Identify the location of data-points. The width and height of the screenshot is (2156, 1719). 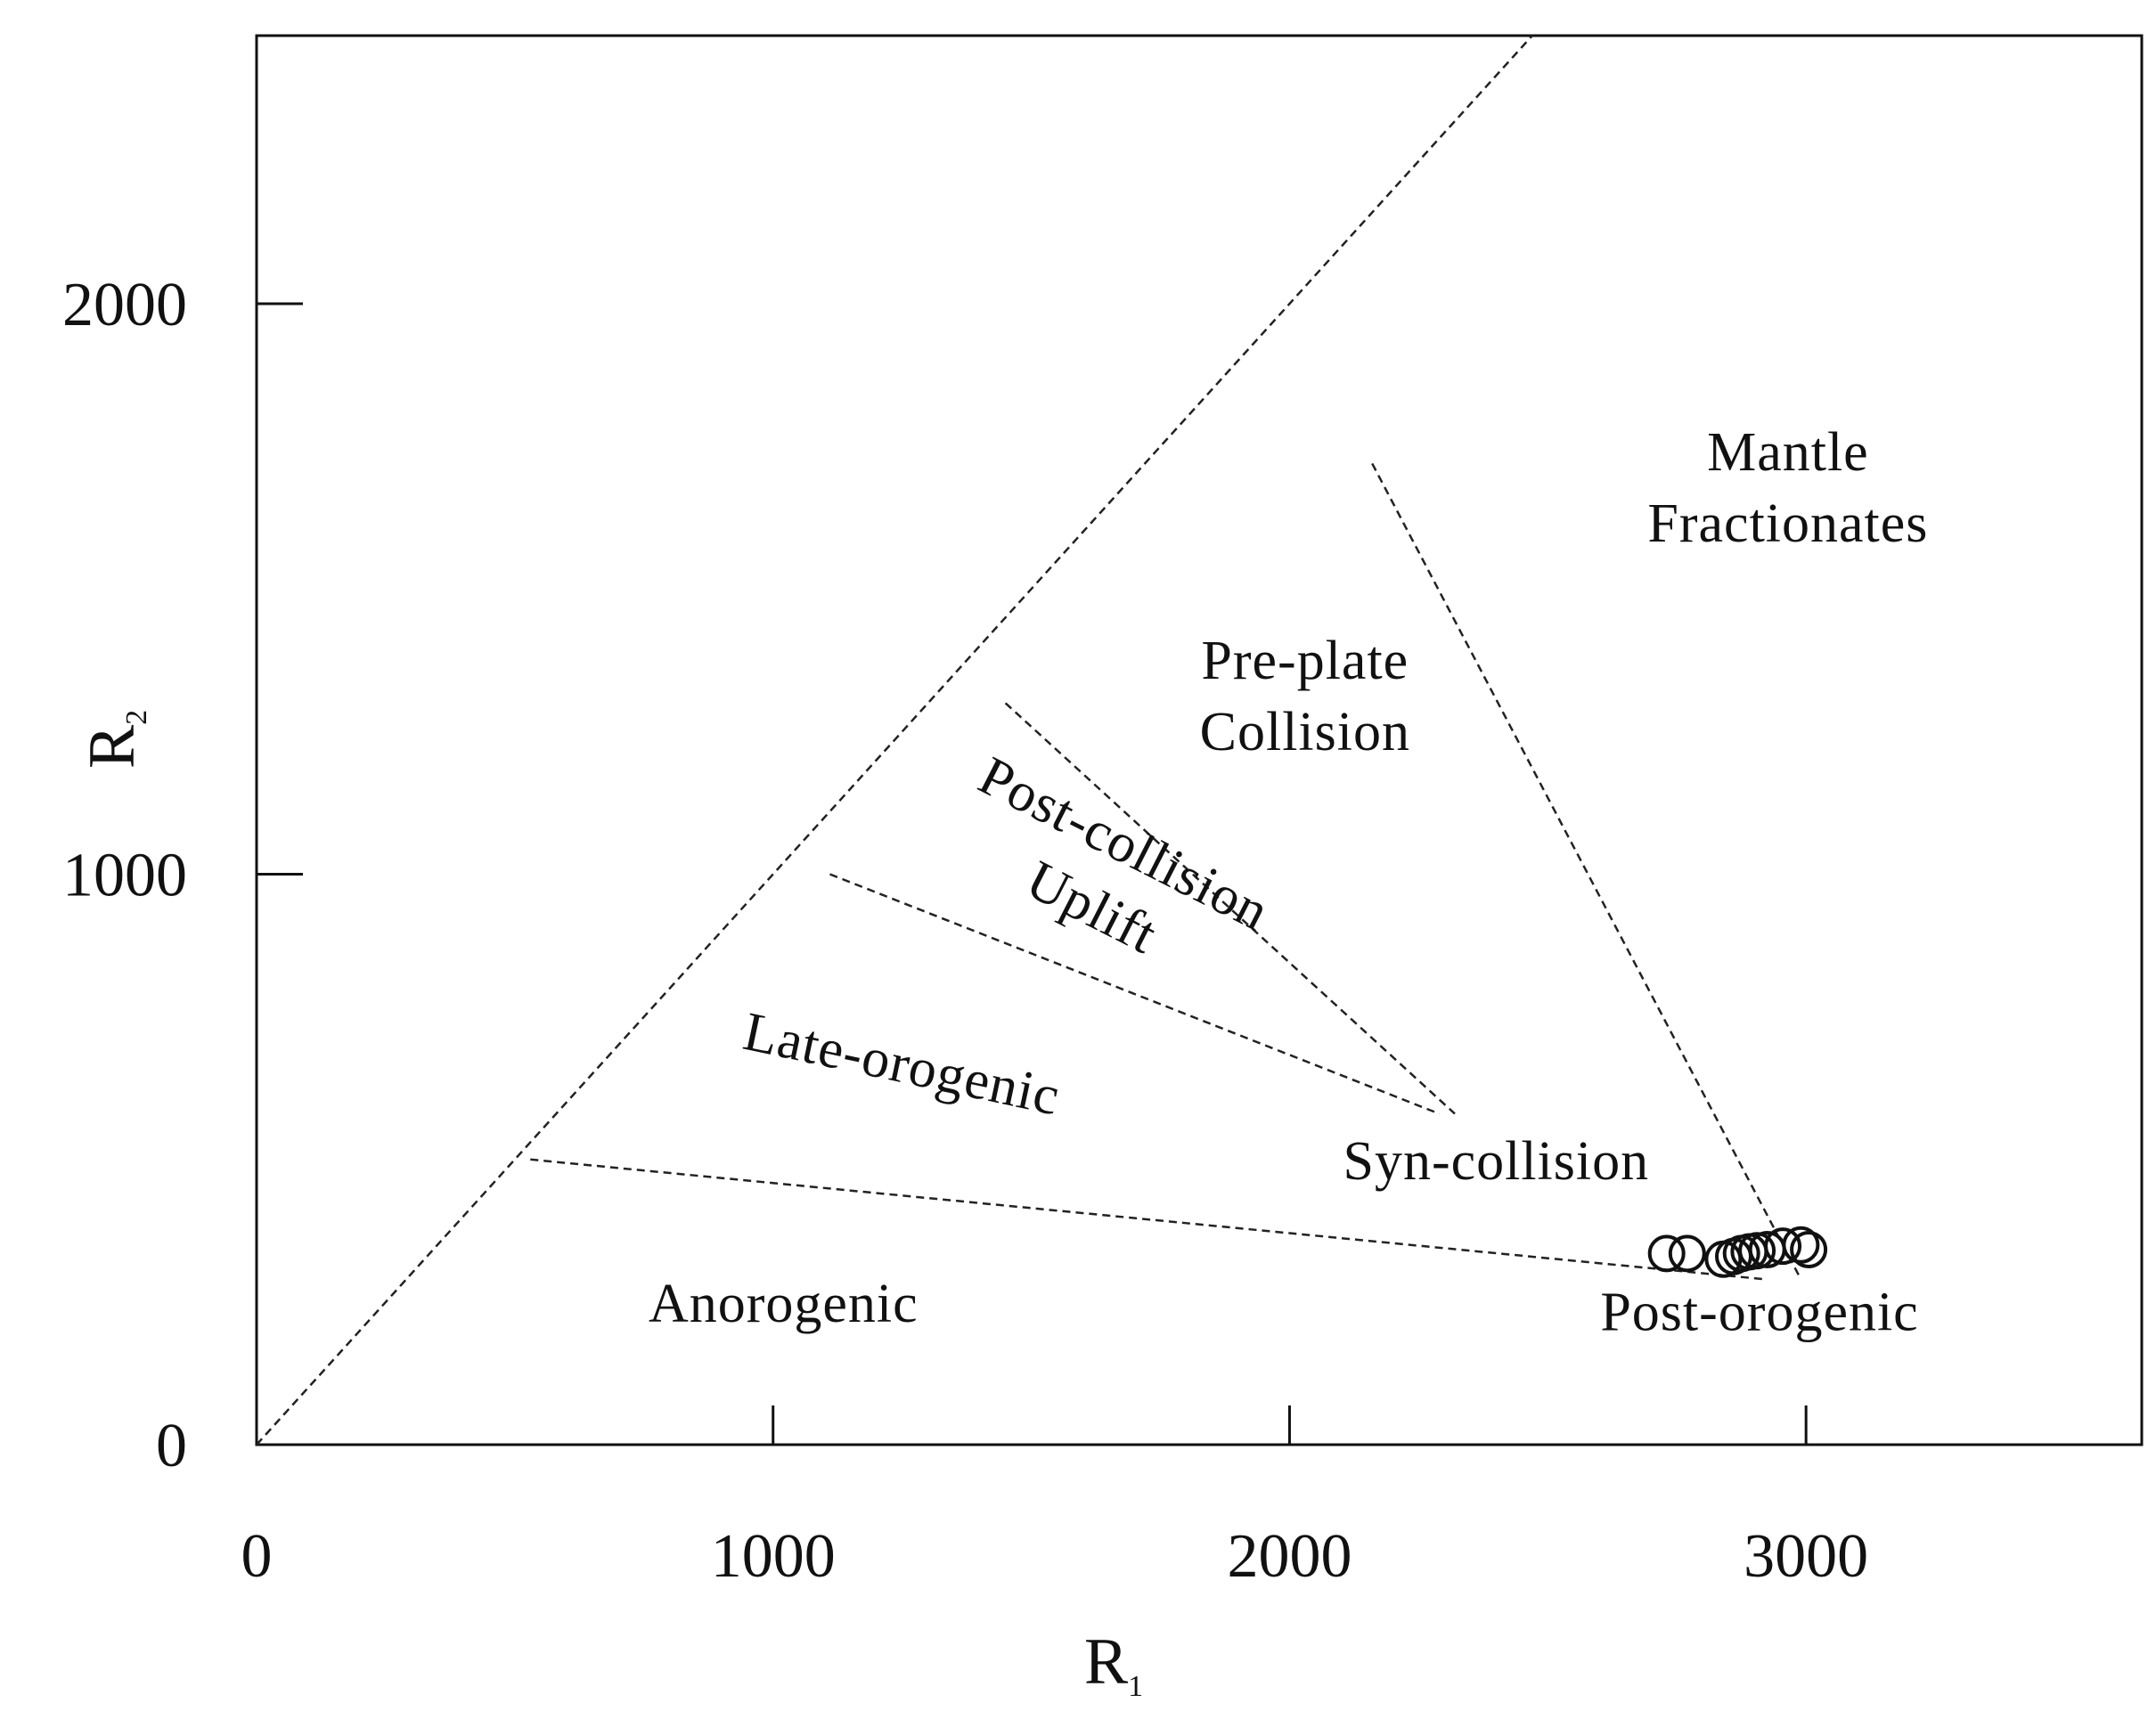
(1737, 1252).